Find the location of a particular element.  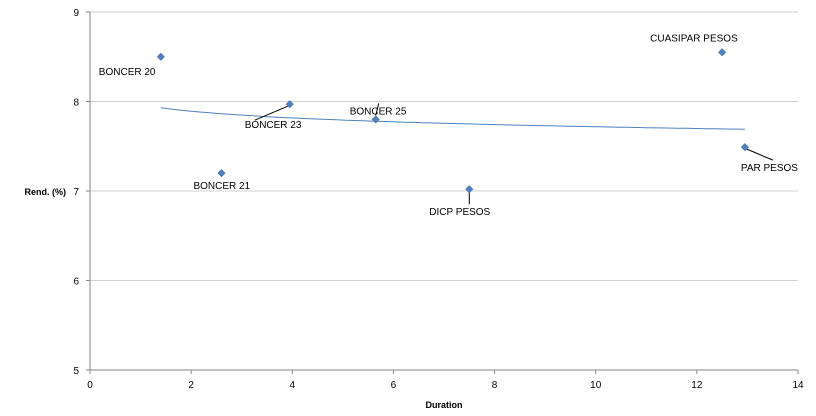

point-label: BONCER 25 is located at coordinates (378, 111).